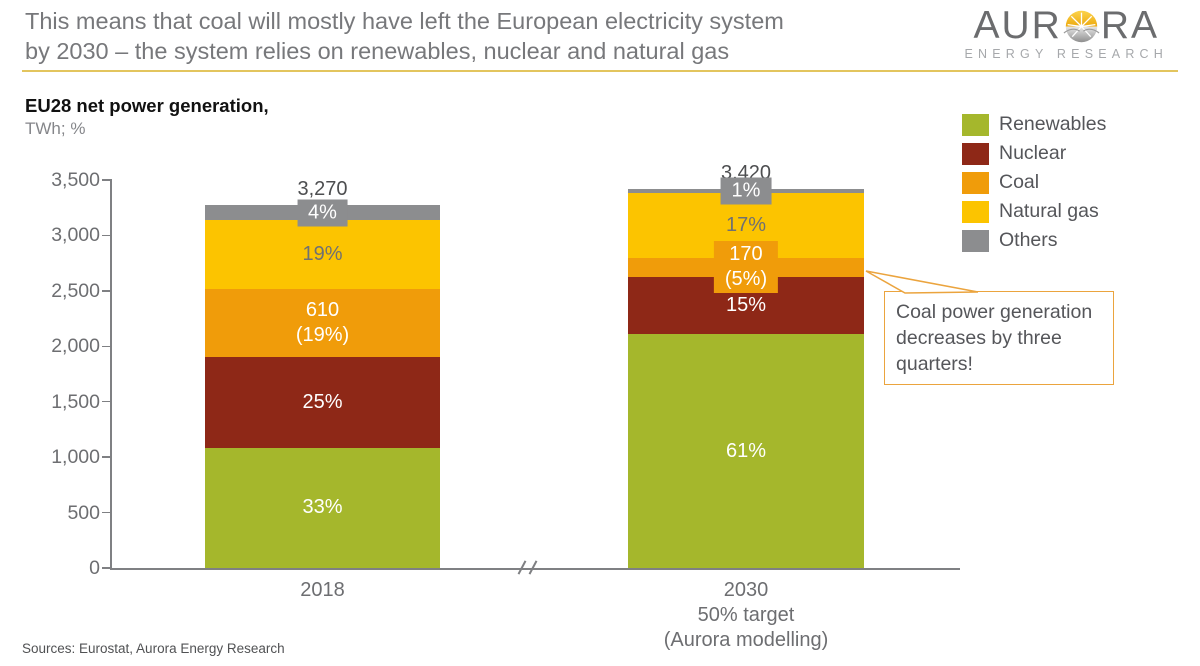 This screenshot has height=666, width=1200. I want to click on x-category-label: 2018, so click(322, 590).